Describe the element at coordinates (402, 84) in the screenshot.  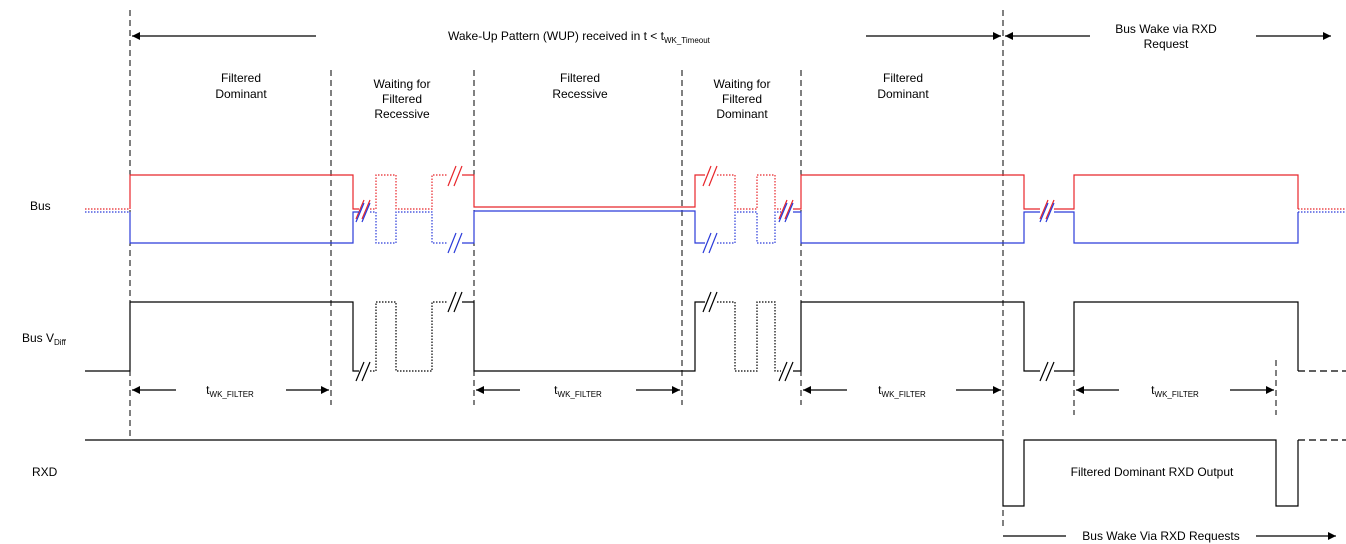
I see `phase-waiting-recessive-l1: Waiting for` at that location.